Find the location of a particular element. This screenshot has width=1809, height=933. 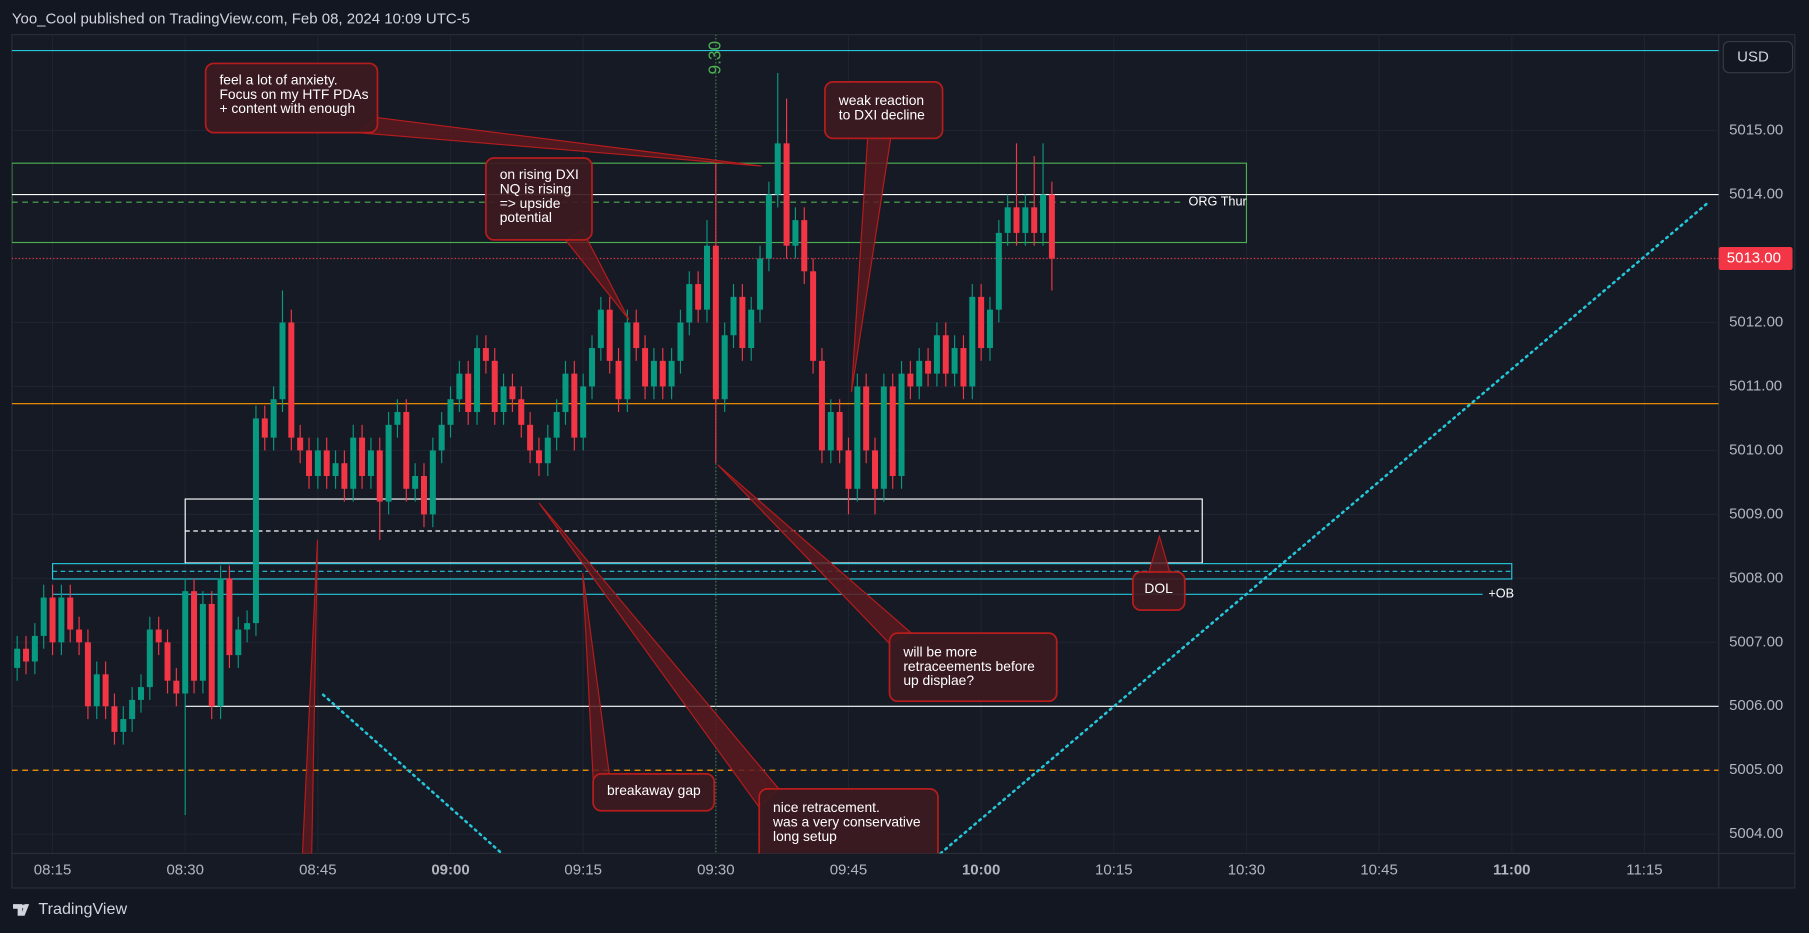

callout-text: Focus on my HTF PDAs is located at coordinates (293, 94).